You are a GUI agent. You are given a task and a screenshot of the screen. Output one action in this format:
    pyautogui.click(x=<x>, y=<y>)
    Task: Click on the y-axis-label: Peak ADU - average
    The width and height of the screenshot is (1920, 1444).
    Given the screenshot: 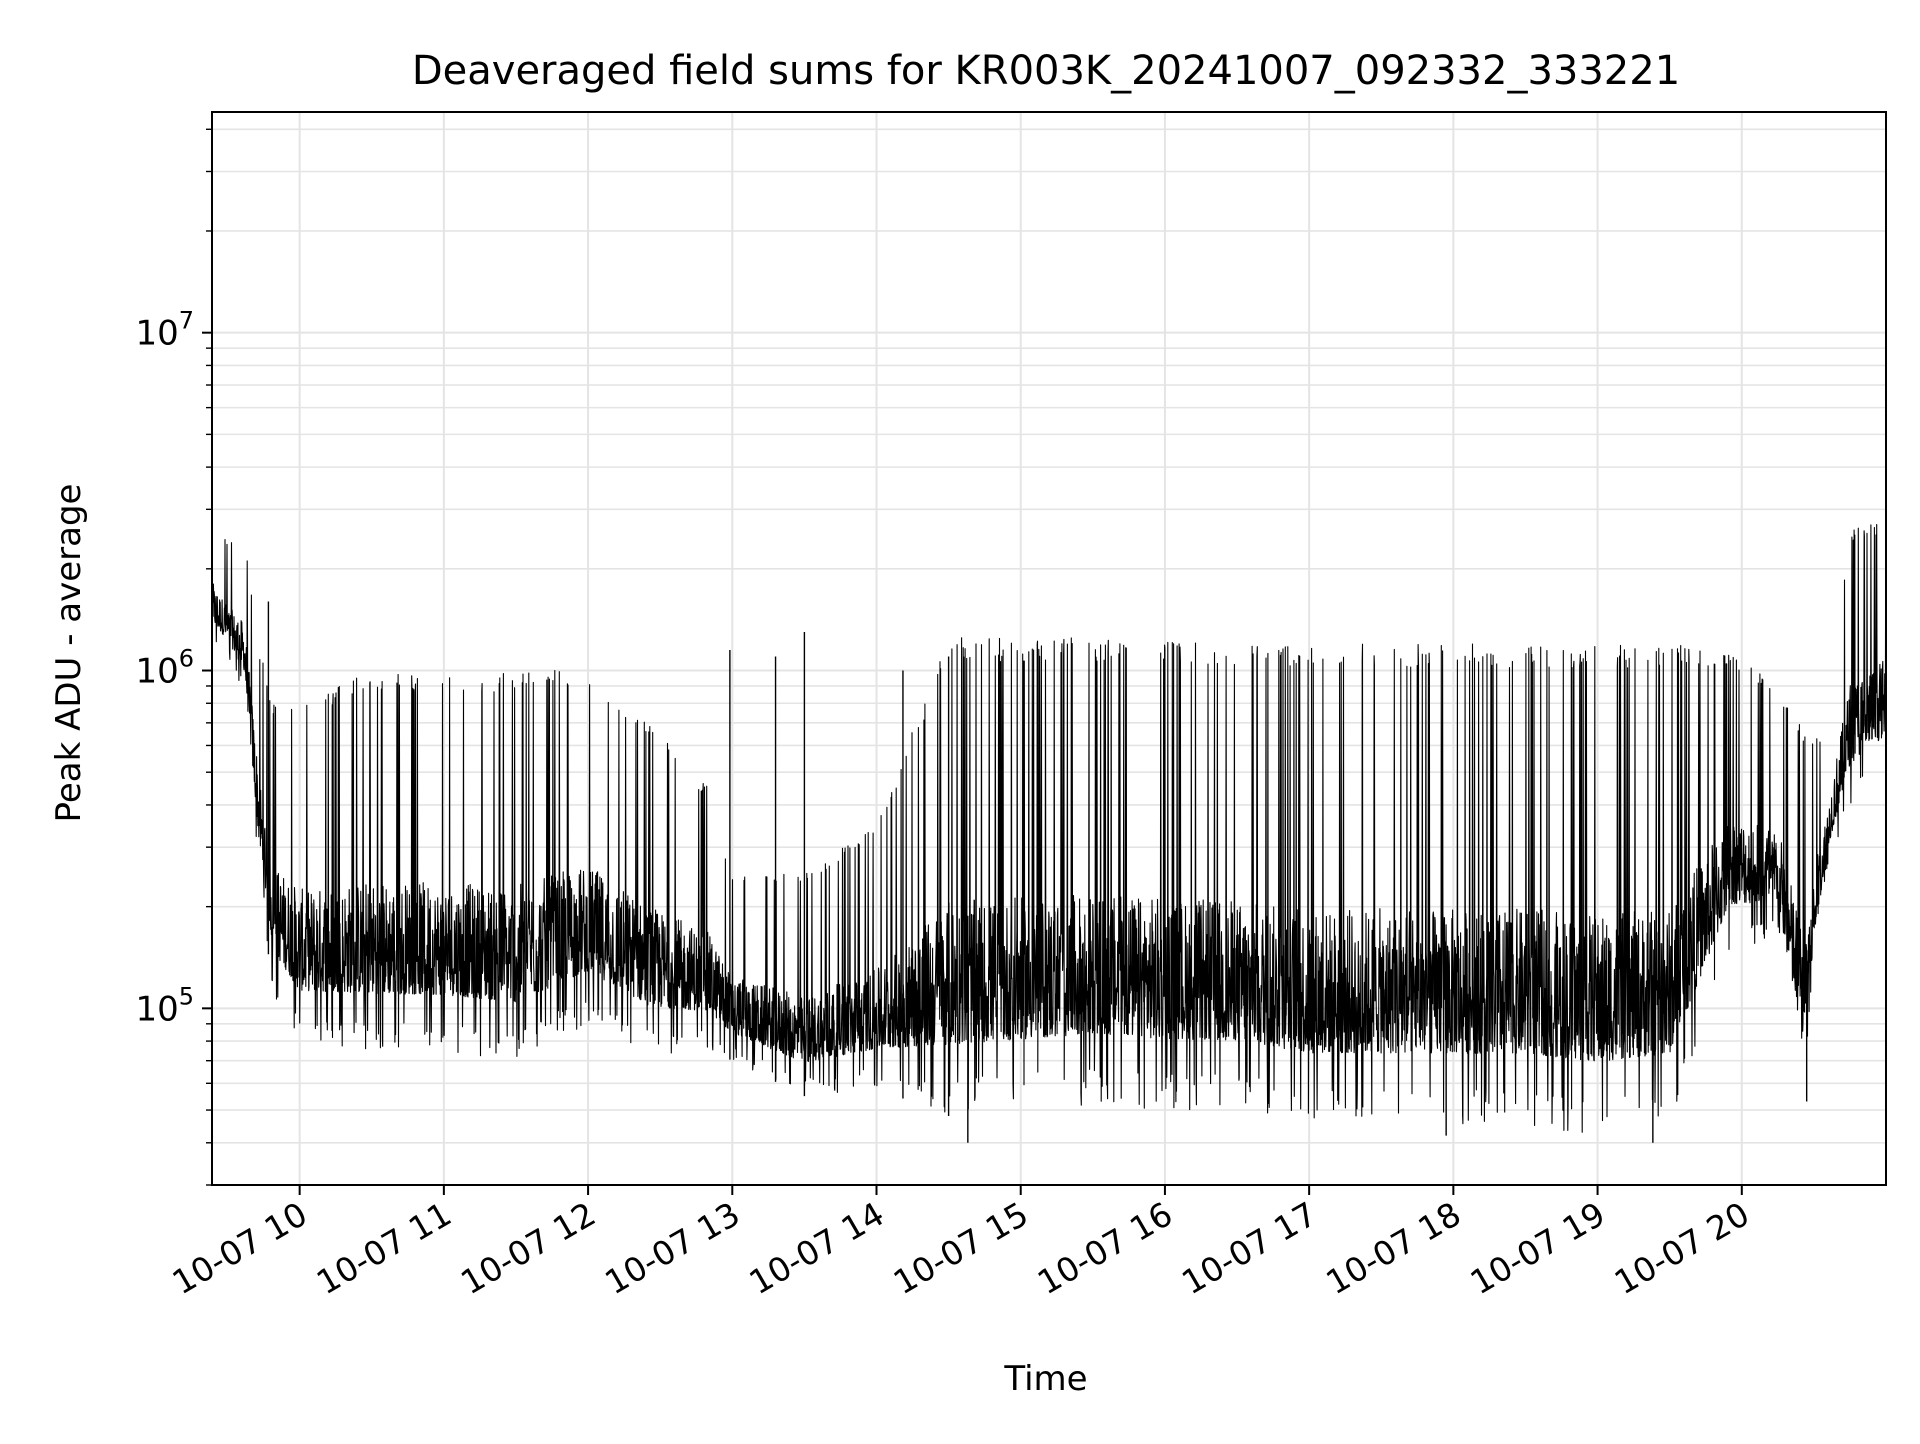 What is the action you would take?
    pyautogui.click(x=69, y=653)
    